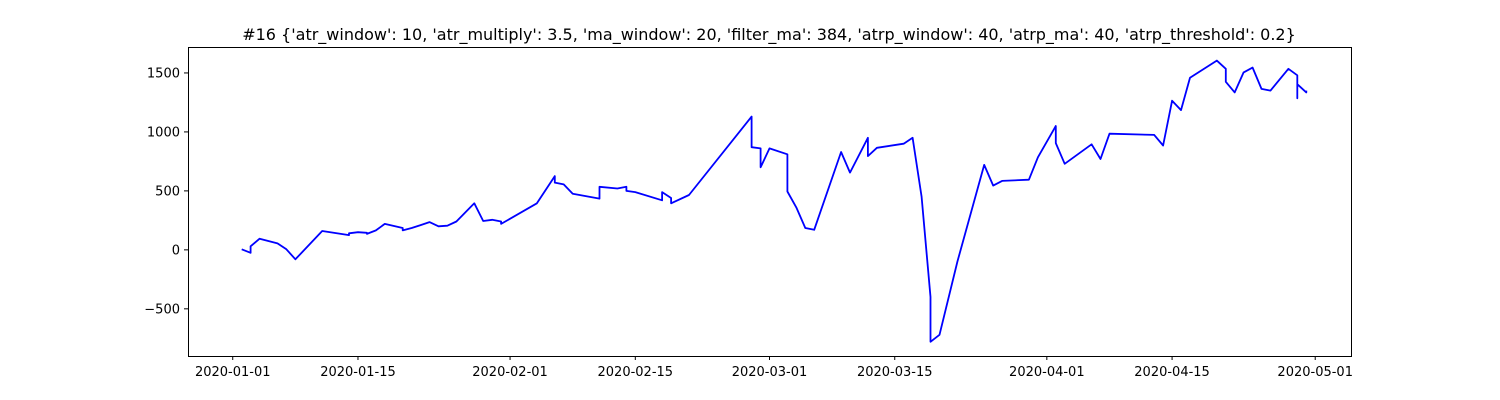  What do you see at coordinates (636, 372) in the screenshot?
I see `x-tick-label: 2020-02-15` at bounding box center [636, 372].